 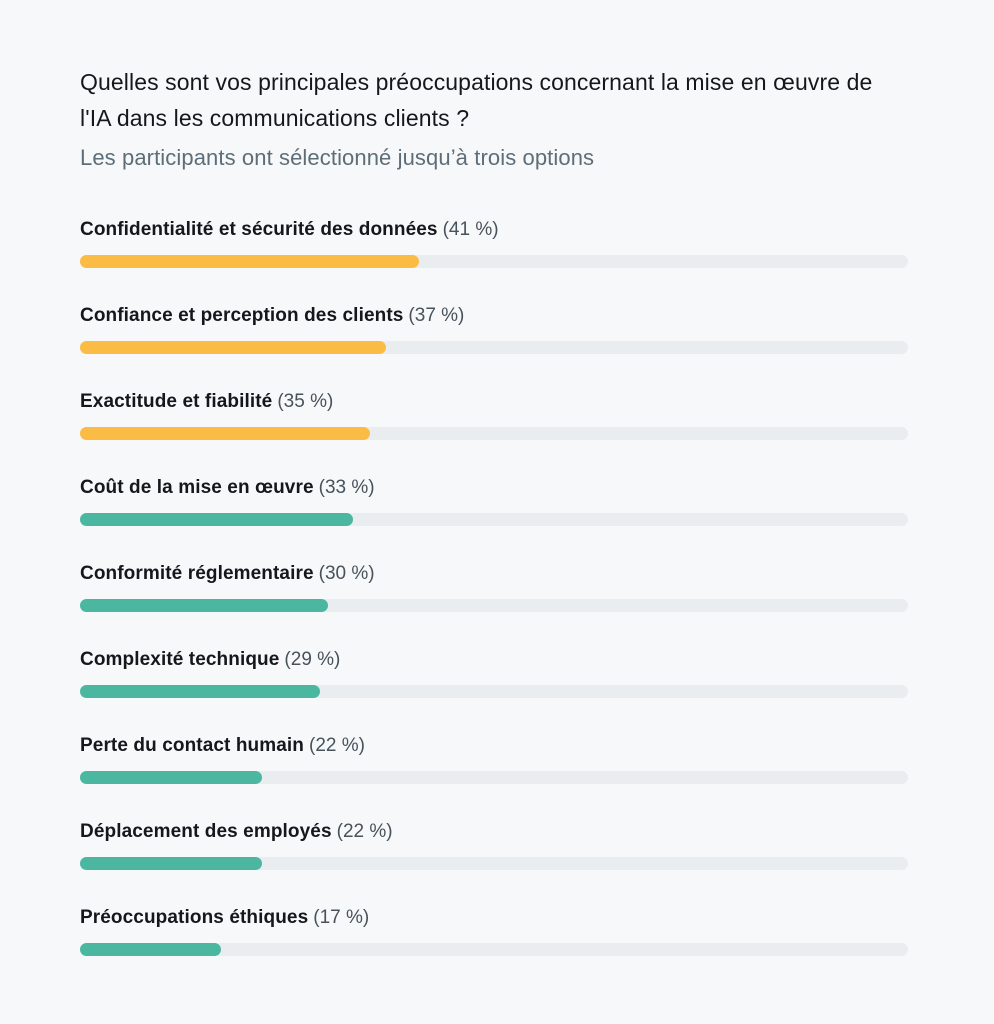 I want to click on bar-row-label: Complexité technique (29 %), so click(x=494, y=660).